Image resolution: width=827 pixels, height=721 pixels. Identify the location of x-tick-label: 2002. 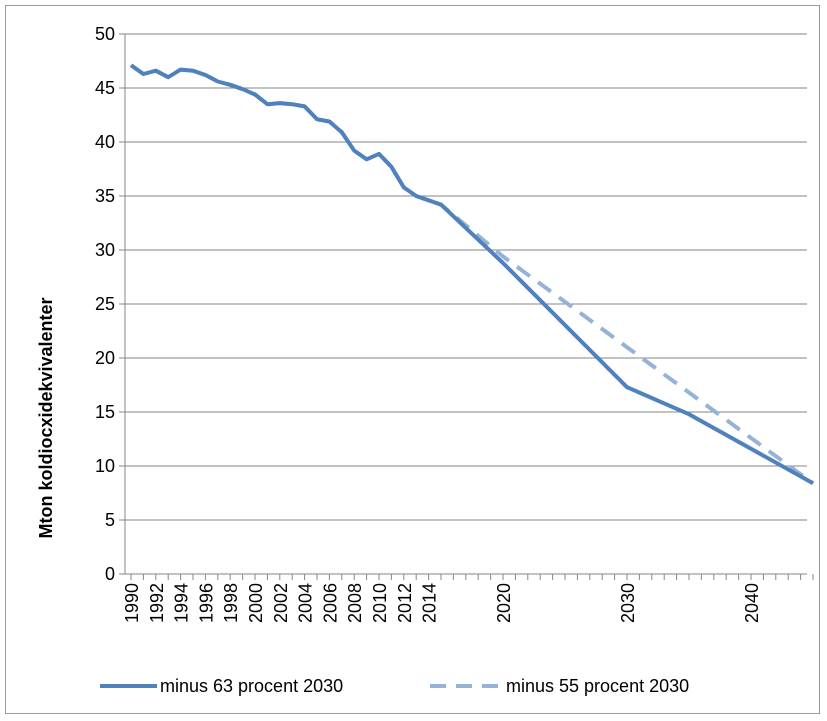
(281, 603).